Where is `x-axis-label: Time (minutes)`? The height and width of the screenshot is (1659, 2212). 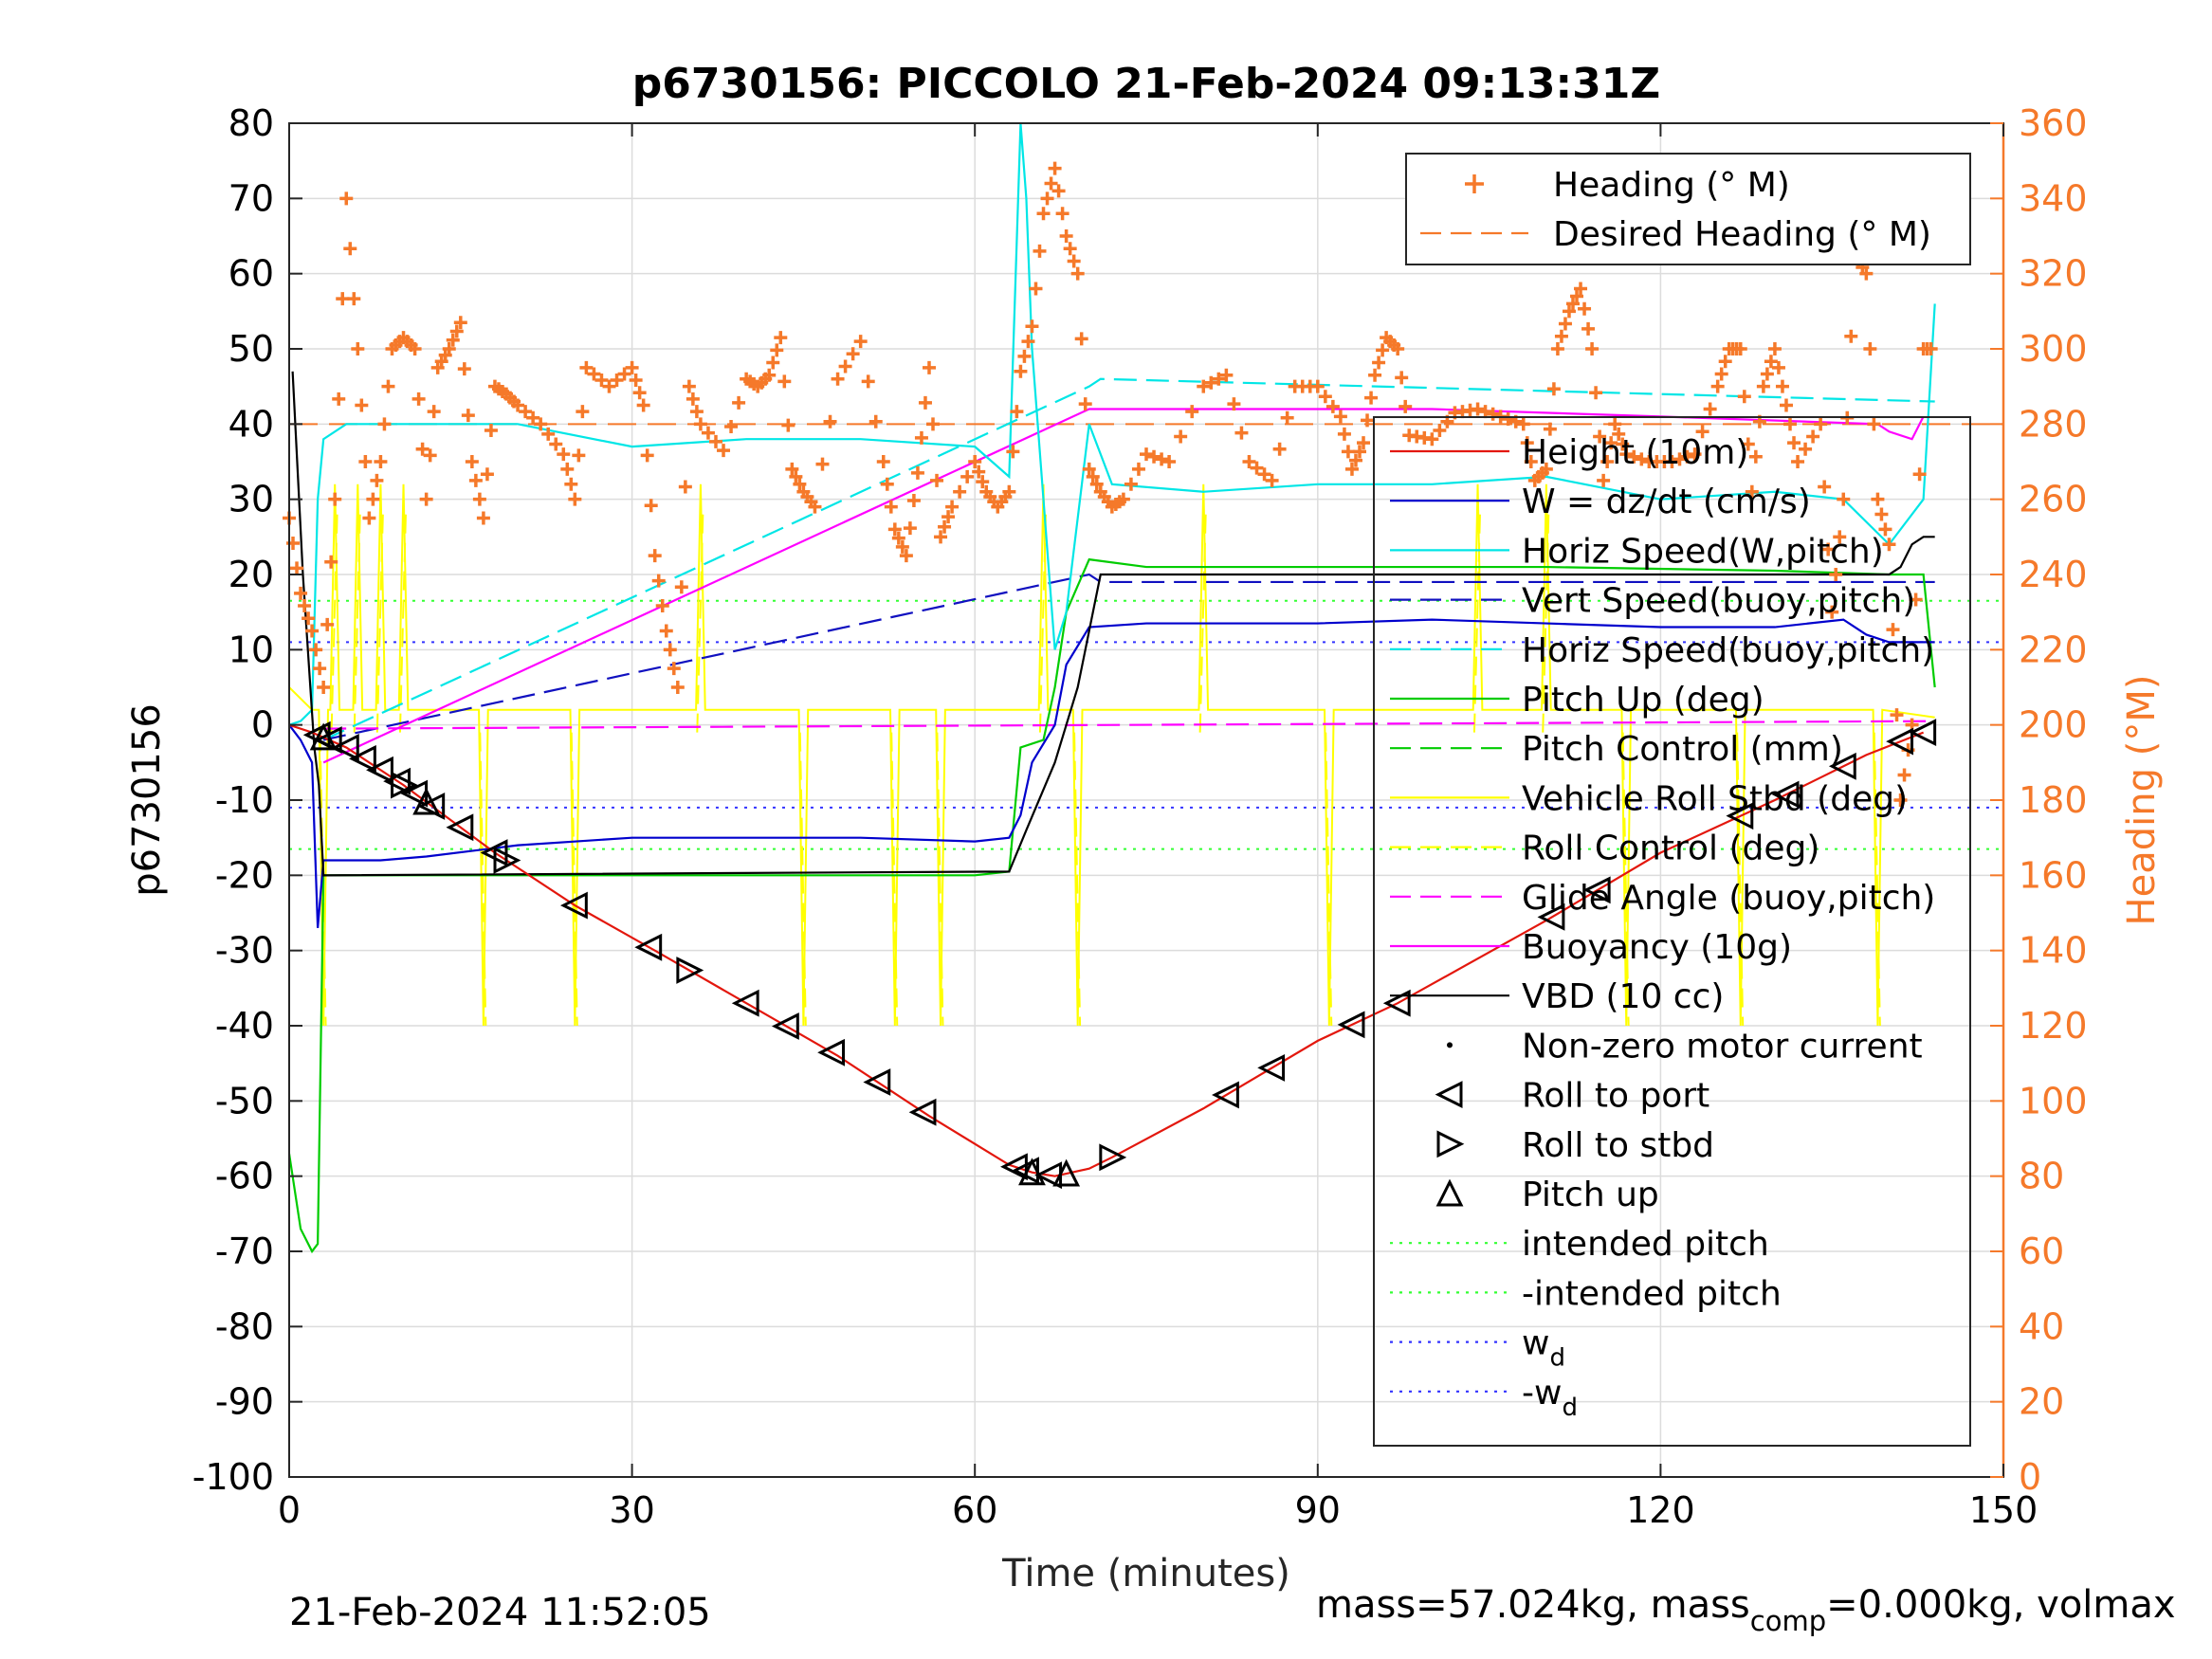
x-axis-label: Time (minutes) is located at coordinates (1145, 1573).